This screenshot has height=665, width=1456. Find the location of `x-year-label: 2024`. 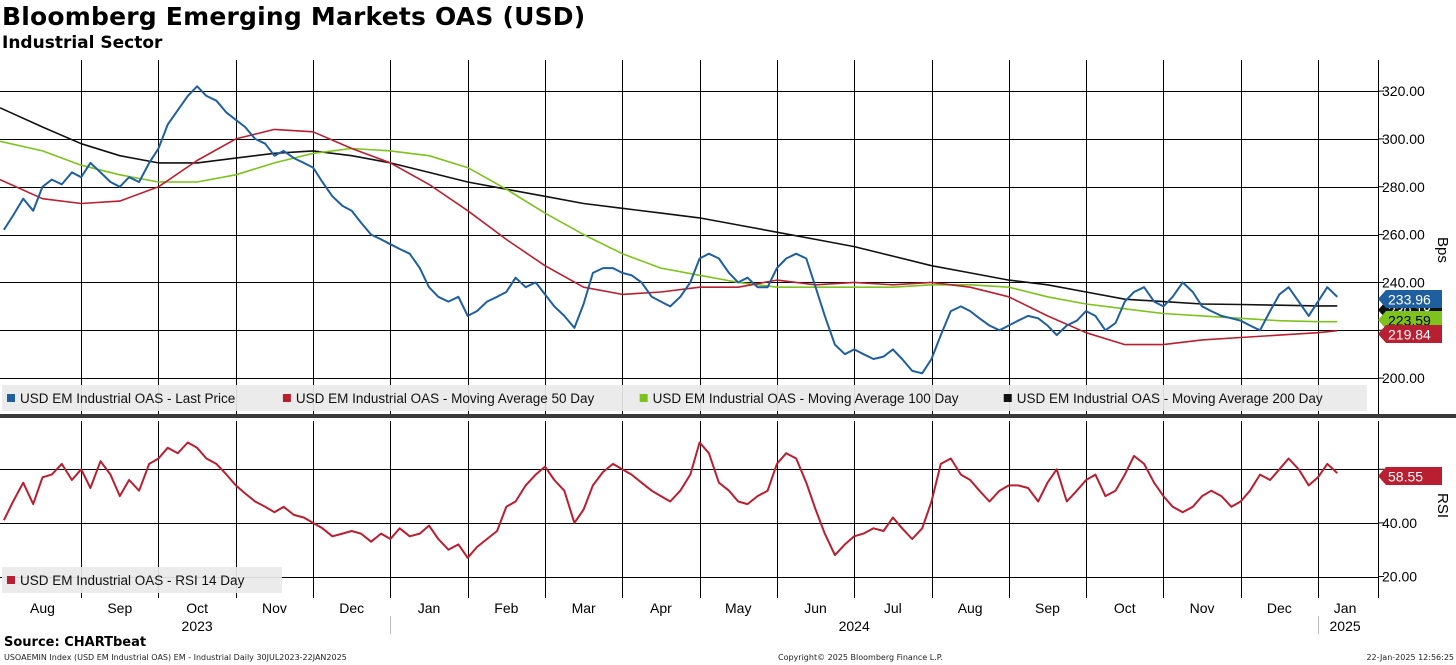

x-year-label: 2024 is located at coordinates (854, 626).